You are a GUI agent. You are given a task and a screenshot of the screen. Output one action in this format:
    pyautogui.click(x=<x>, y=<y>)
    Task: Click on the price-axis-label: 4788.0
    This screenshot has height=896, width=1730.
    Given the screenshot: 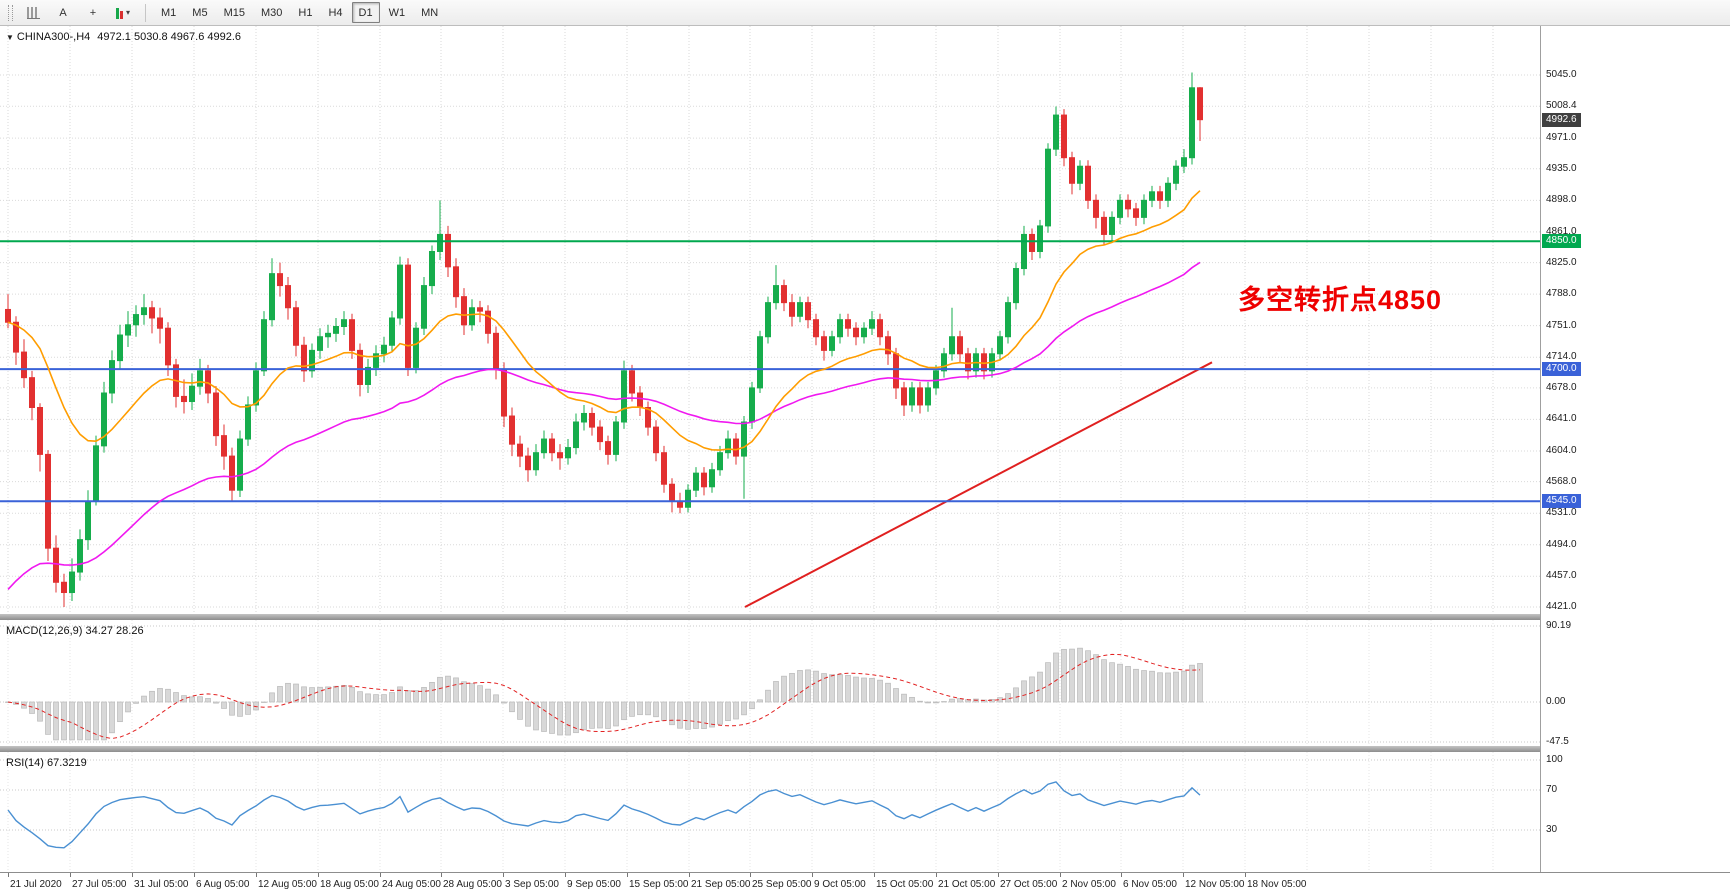 What is the action you would take?
    pyautogui.click(x=1561, y=294)
    